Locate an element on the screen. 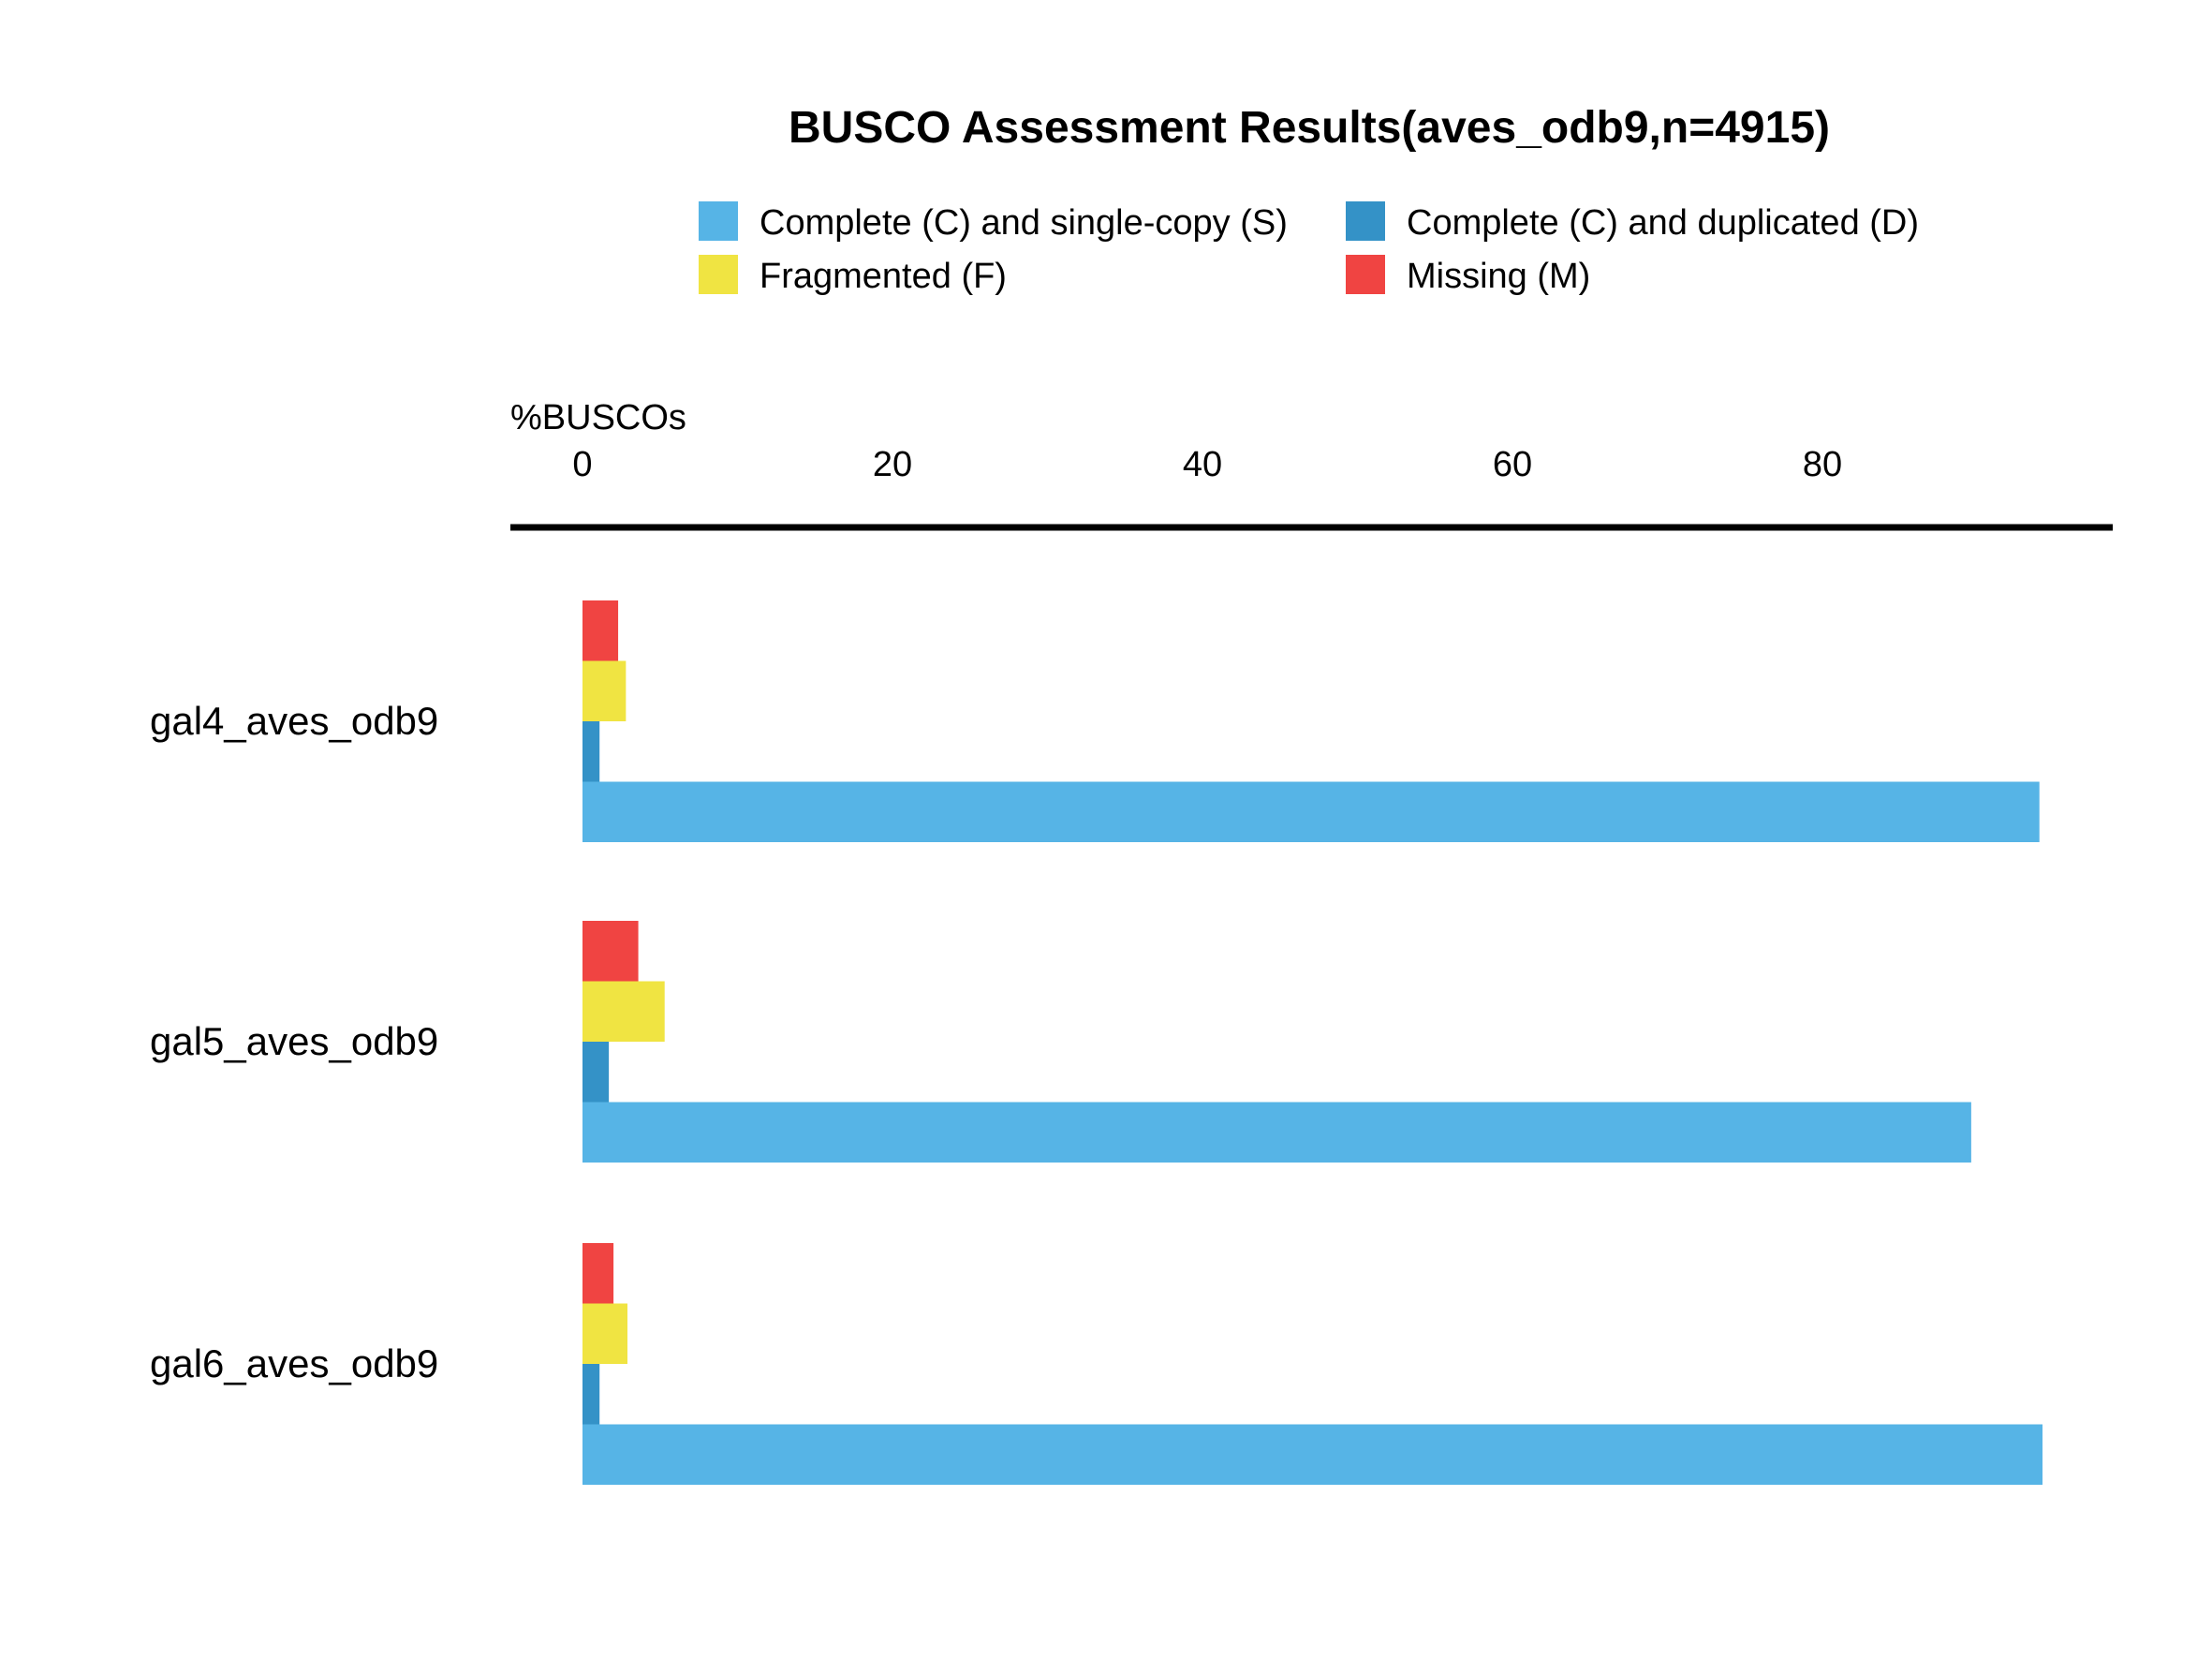 This screenshot has height=1659, width=2212. category-label: gal4_aves_odb9 is located at coordinates (294, 721).